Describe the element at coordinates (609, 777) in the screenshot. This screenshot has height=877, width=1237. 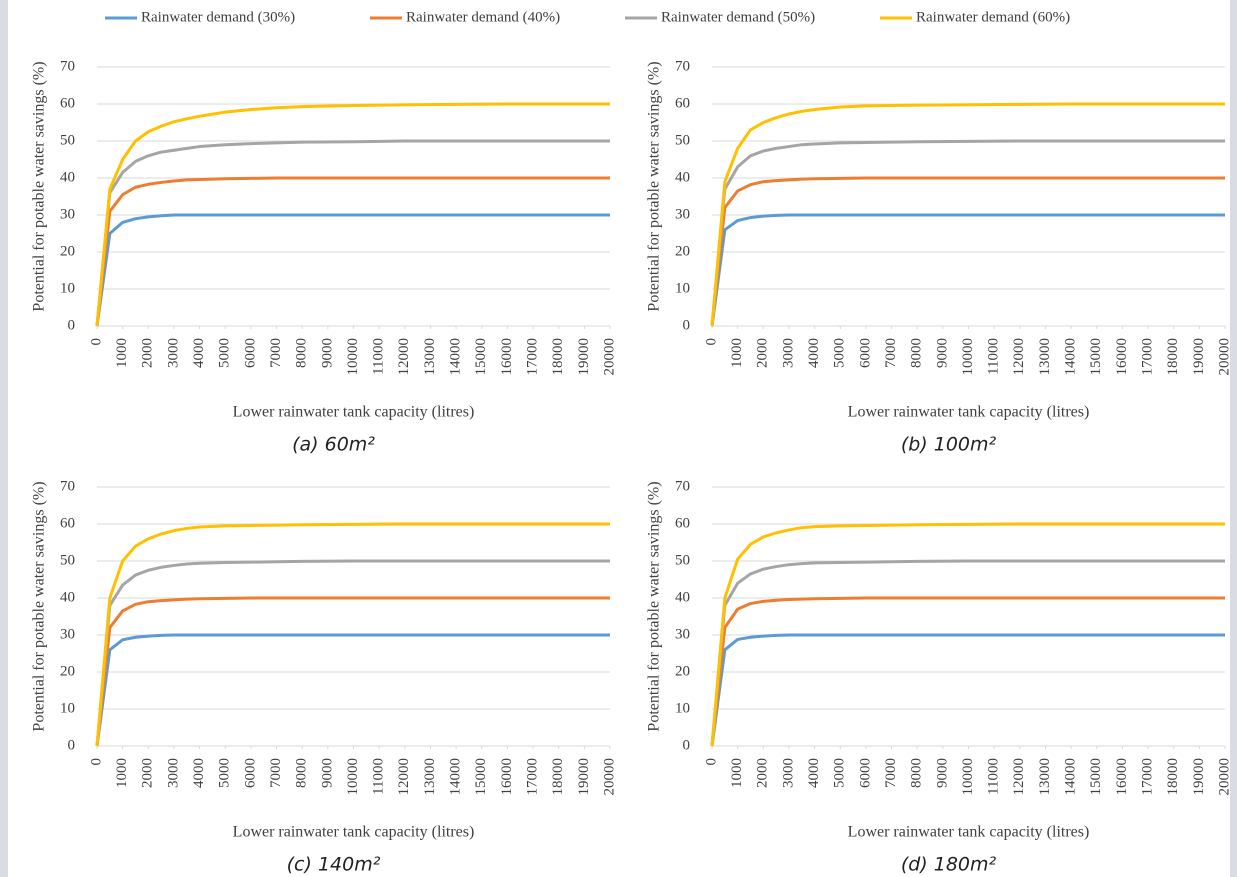
I see `x-tick-label: 20000` at that location.